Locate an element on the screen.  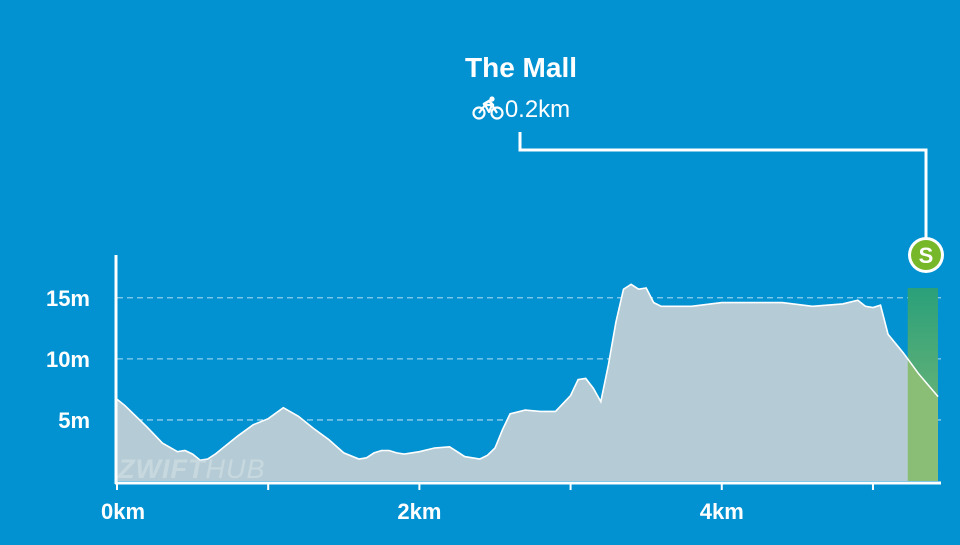
segment-profile-fill is located at coordinates (923, 419).